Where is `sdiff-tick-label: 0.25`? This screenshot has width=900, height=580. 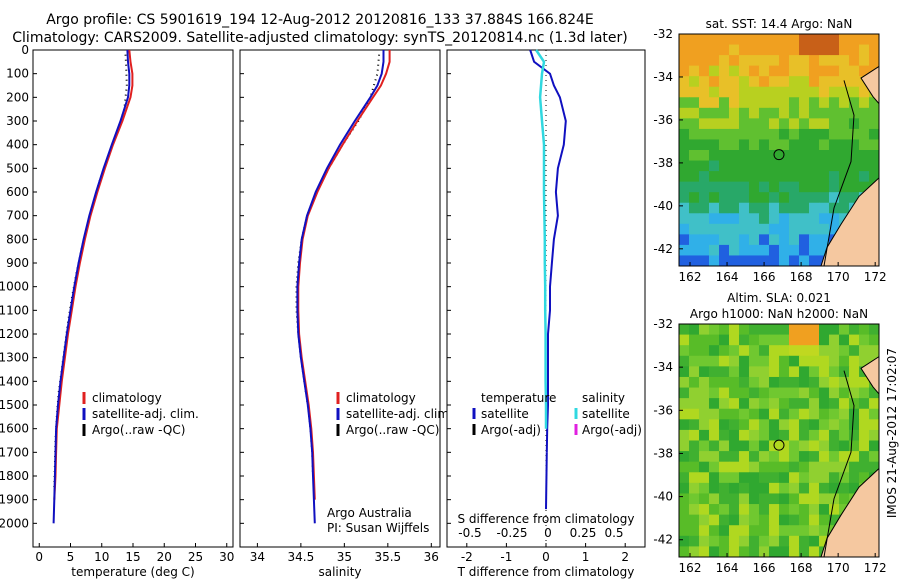
sdiff-tick-label: 0.25 is located at coordinates (583, 533).